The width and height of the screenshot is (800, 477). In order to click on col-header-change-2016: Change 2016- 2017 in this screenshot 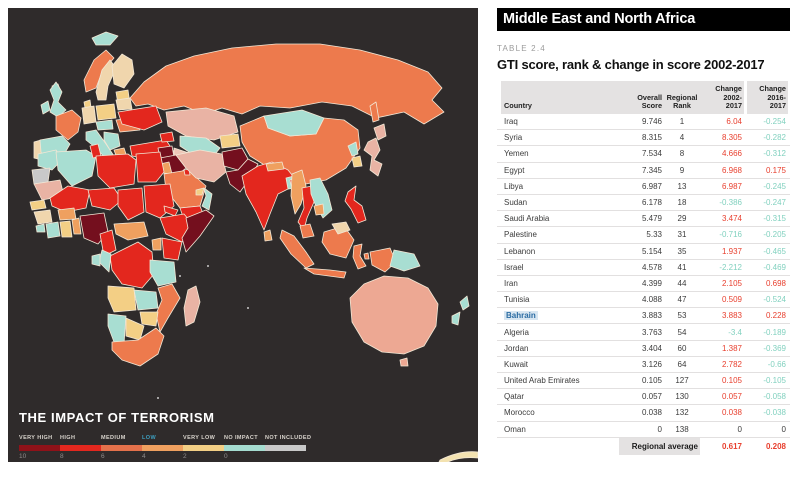, I will do `click(766, 97)`.